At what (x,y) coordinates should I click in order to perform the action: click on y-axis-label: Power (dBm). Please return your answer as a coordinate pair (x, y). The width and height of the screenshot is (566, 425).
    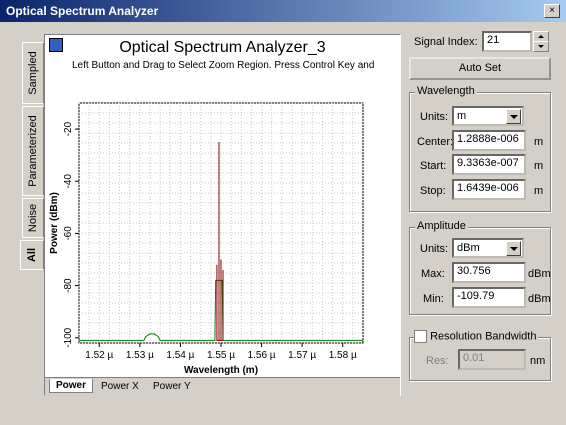
    Looking at the image, I should click on (54, 223).